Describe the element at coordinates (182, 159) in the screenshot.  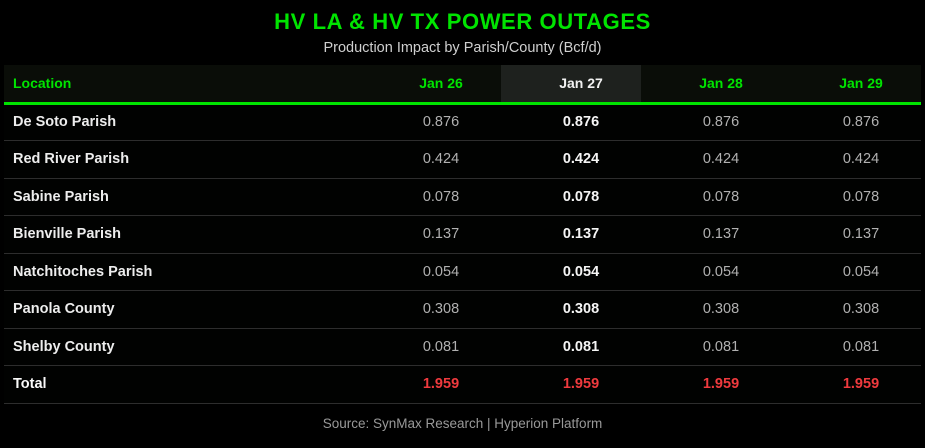
I see `row-label: Red River Parish` at that location.